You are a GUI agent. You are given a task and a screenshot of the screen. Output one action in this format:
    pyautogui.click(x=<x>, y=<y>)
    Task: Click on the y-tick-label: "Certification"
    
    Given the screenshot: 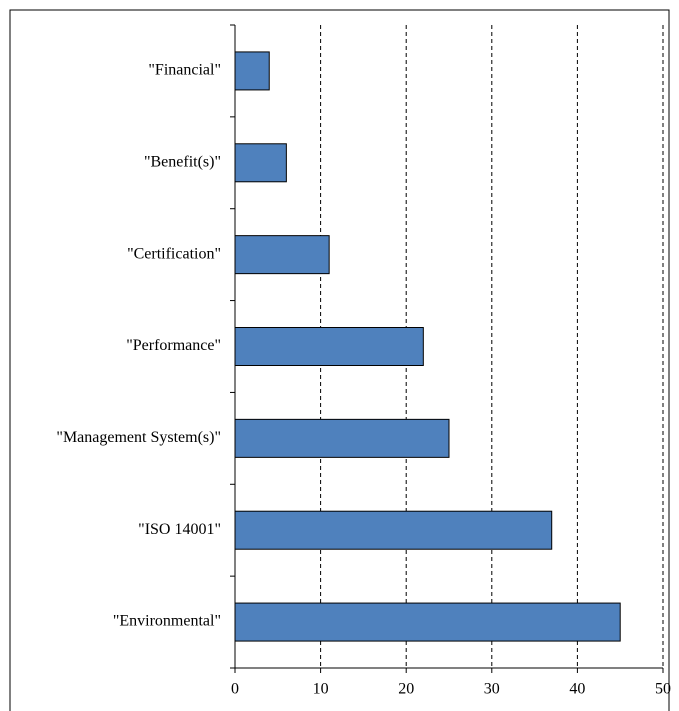 What is the action you would take?
    pyautogui.click(x=174, y=253)
    